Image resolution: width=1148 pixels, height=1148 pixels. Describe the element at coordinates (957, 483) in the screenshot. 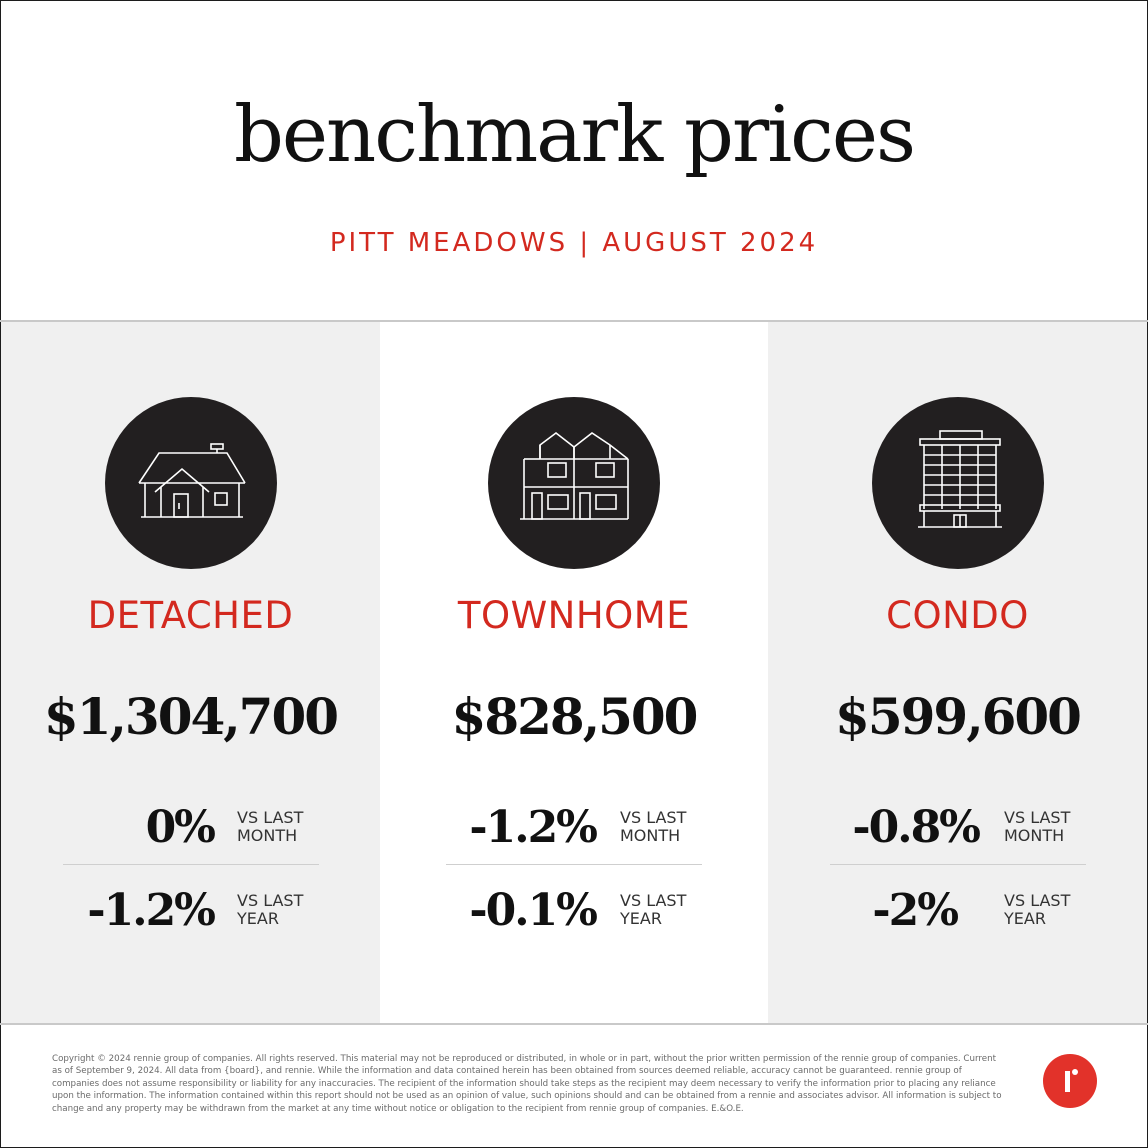

I see `condo-building-icon` at that location.